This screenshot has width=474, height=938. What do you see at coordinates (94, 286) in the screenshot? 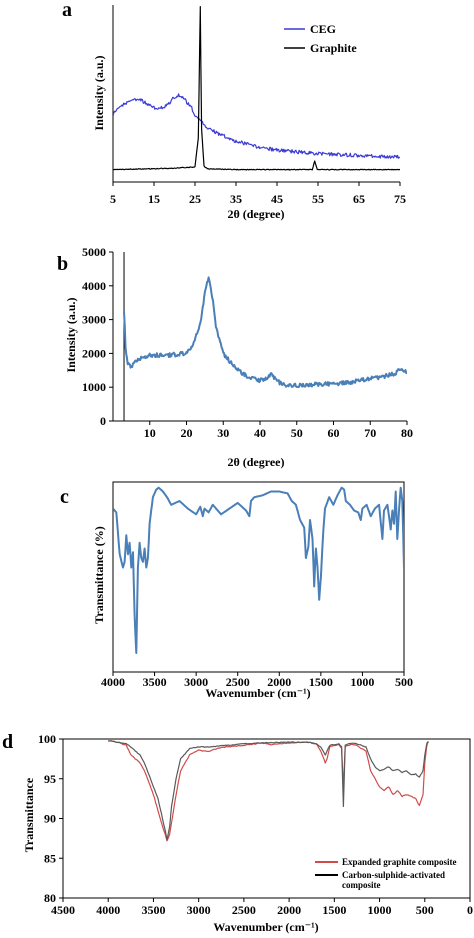
I see `y-tick-label-b: 4000` at bounding box center [94, 286].